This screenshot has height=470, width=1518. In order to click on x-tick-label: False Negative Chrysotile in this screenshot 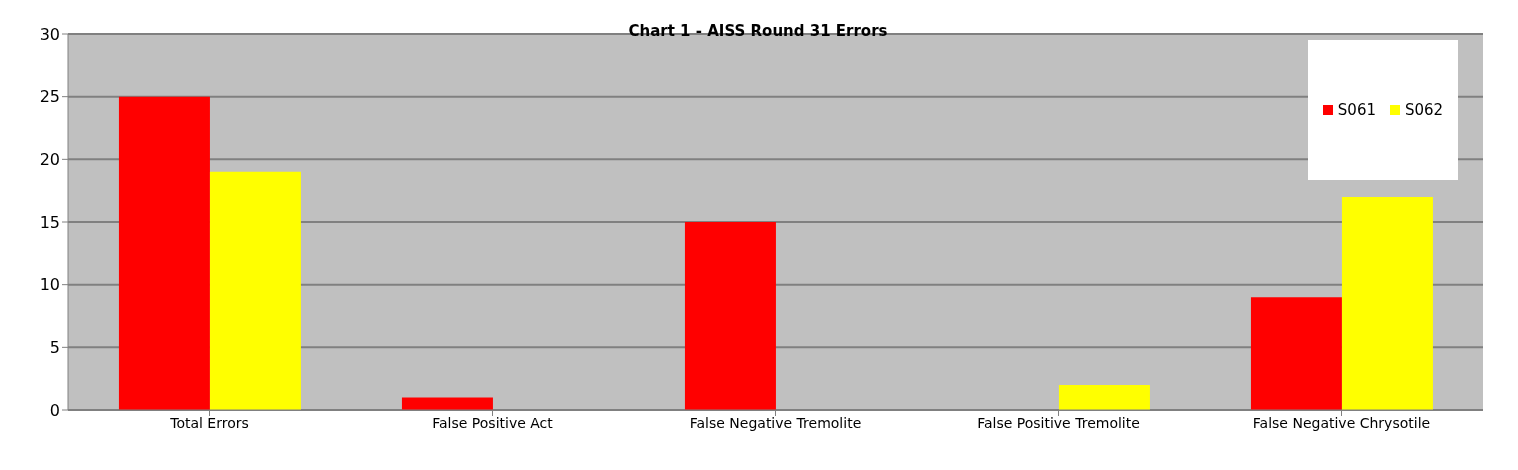, I will do `click(1341, 422)`.